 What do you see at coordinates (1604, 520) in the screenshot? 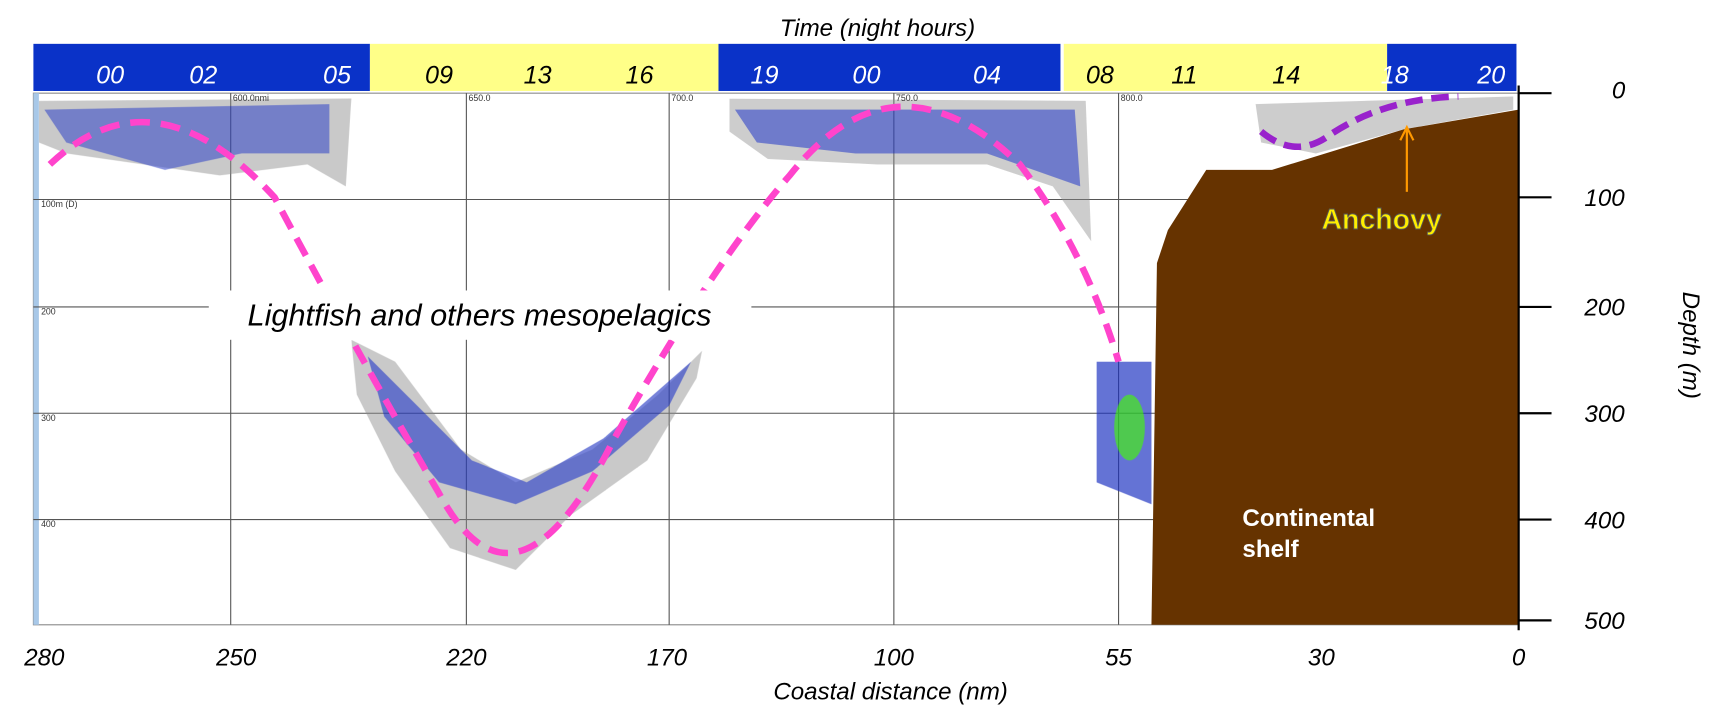
I see `depth-tick-label: 400` at bounding box center [1604, 520].